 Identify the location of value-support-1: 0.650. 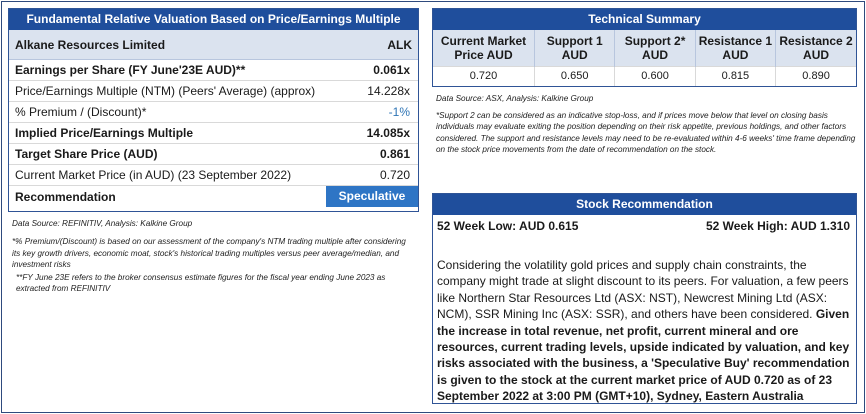
(575, 75).